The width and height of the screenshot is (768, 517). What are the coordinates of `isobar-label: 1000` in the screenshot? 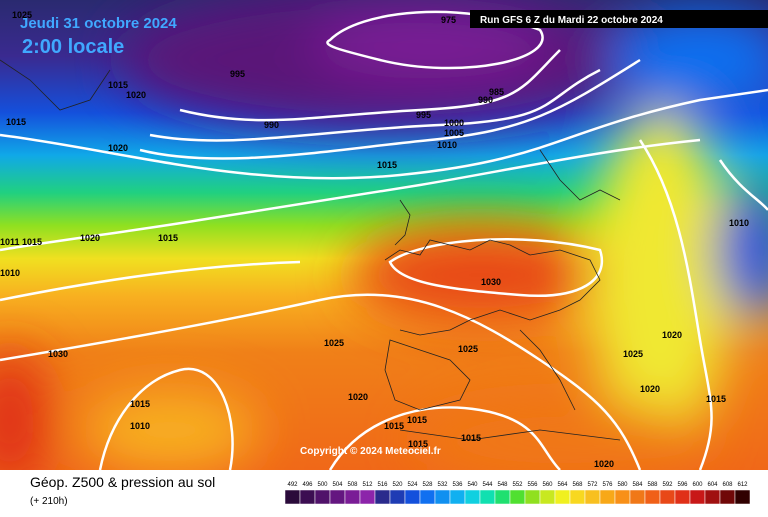 It's located at (454, 123).